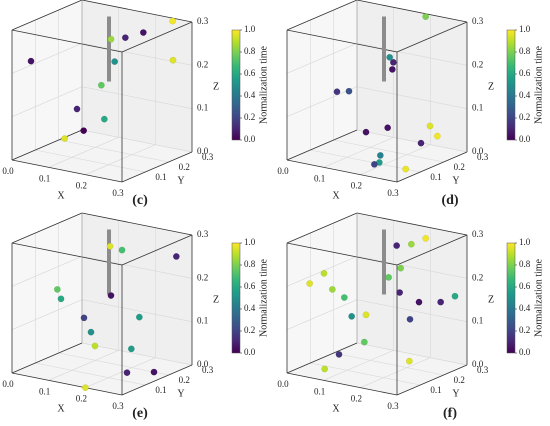  What do you see at coordinates (203, 21) in the screenshot?
I see `z-tick-label: 0.3` at bounding box center [203, 21].